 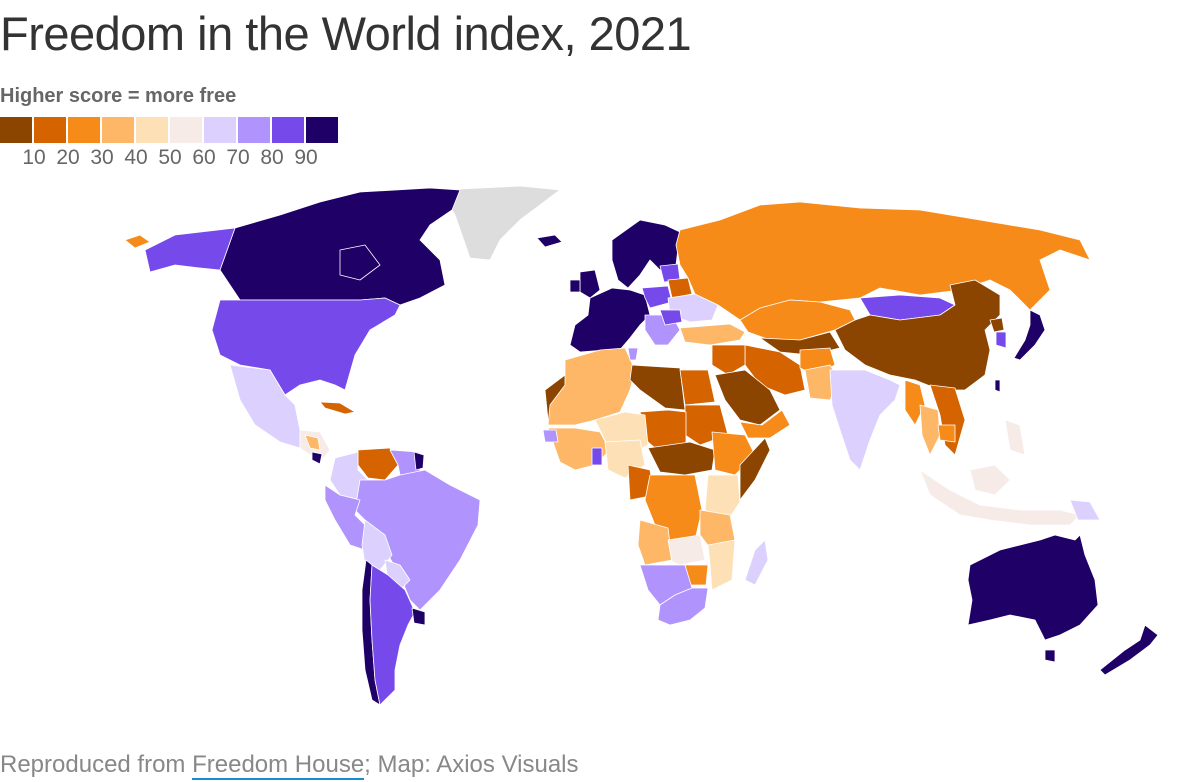 What do you see at coordinates (947, 420) in the screenshot?
I see `region-vietnam-laos` at bounding box center [947, 420].